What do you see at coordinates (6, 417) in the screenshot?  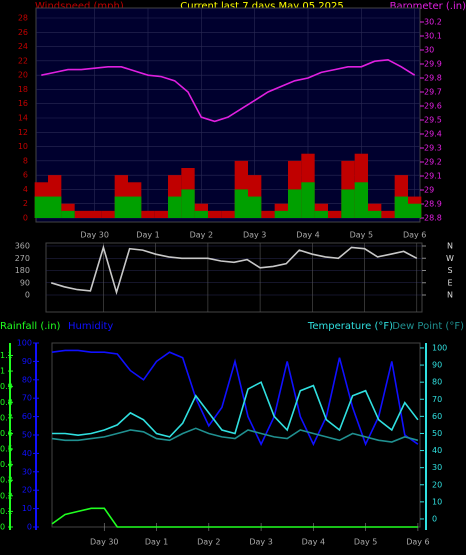 I see `rain-tick-label: 0.7` at bounding box center [6, 417].